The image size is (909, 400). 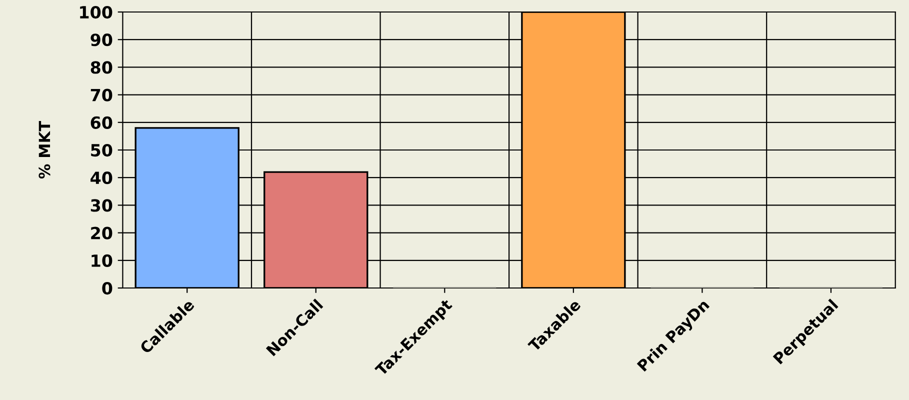 I want to click on y-axis-title: % MKT, so click(x=44, y=150).